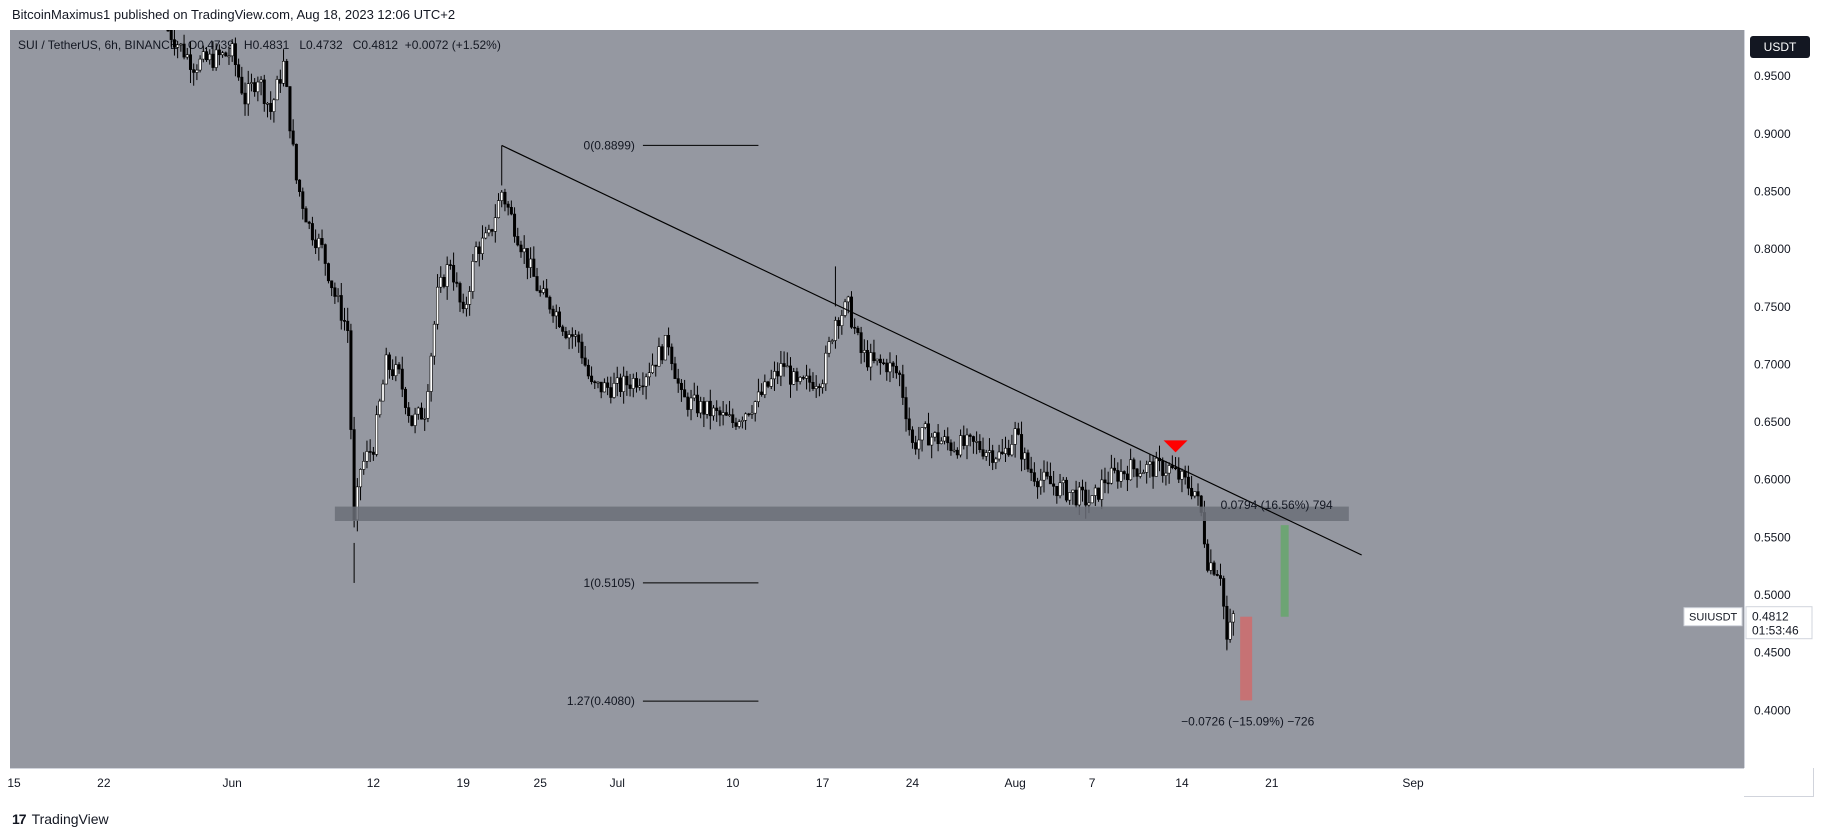  Describe the element at coordinates (1413, 783) in the screenshot. I see `time-tick-label: Sep` at that location.